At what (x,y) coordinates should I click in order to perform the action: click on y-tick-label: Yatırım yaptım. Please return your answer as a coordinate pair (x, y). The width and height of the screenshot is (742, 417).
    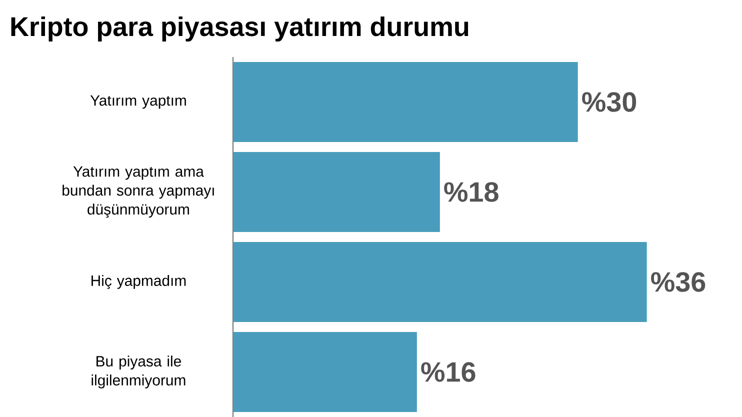
    Looking at the image, I should click on (138, 102).